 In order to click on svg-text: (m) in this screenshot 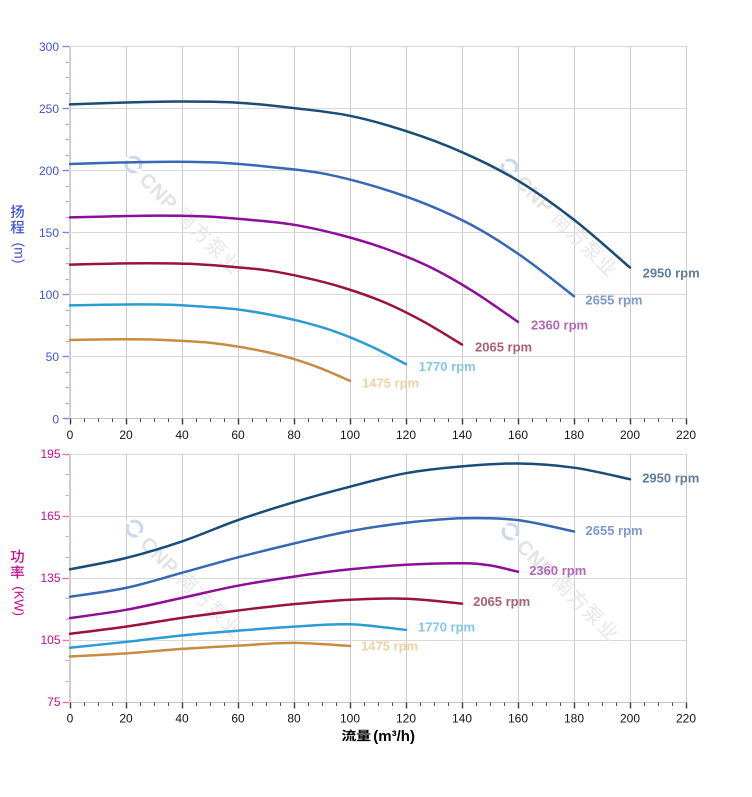, I will do `click(20, 253)`.